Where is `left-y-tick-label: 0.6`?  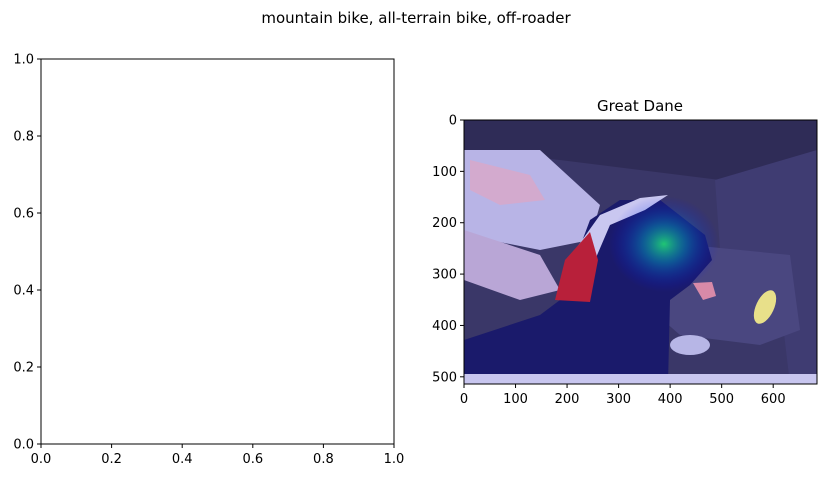 left-y-tick-label: 0.6 is located at coordinates (23, 214).